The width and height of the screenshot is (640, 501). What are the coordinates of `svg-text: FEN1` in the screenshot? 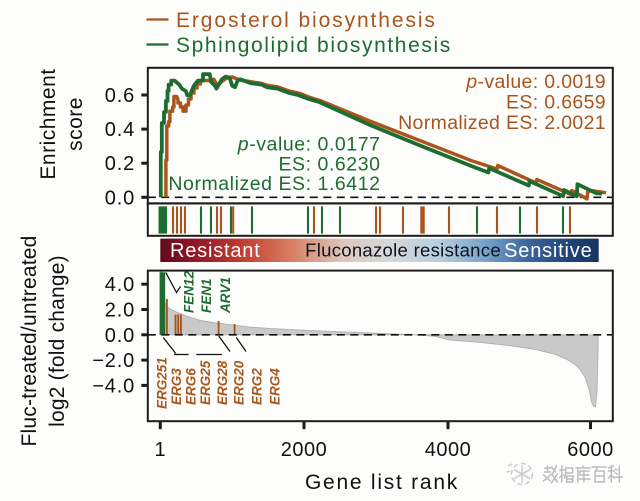 It's located at (206, 295).